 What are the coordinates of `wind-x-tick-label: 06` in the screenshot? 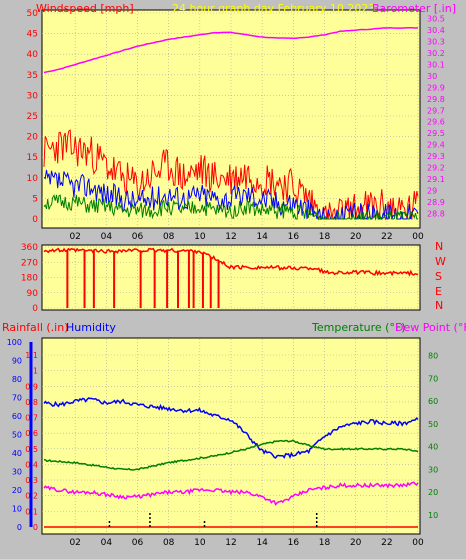 It's located at (138, 237).